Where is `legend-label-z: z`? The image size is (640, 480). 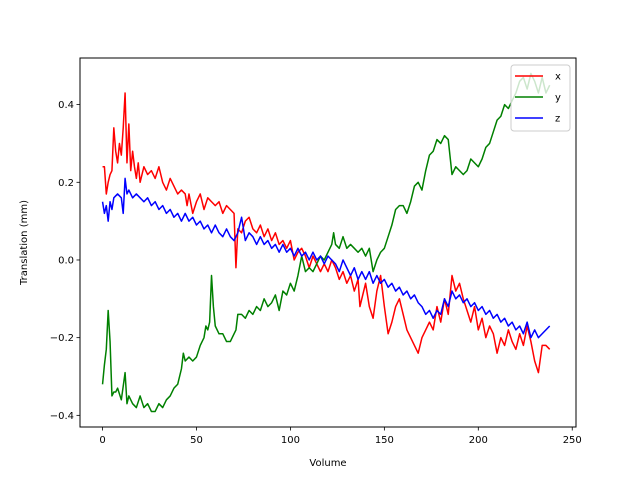
legend-label-z: z is located at coordinates (557, 119).